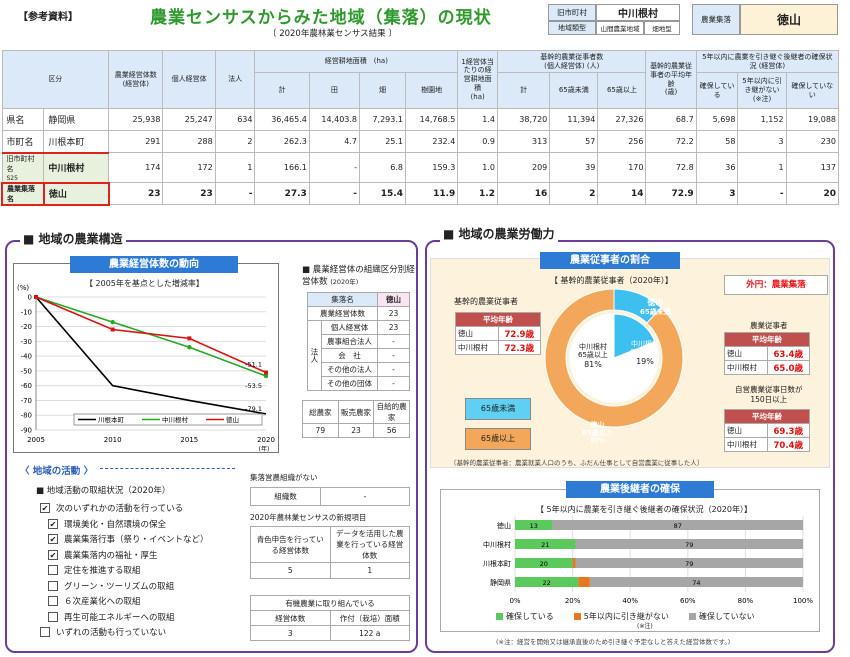  I want to click on data-label: 20, so click(544, 564).